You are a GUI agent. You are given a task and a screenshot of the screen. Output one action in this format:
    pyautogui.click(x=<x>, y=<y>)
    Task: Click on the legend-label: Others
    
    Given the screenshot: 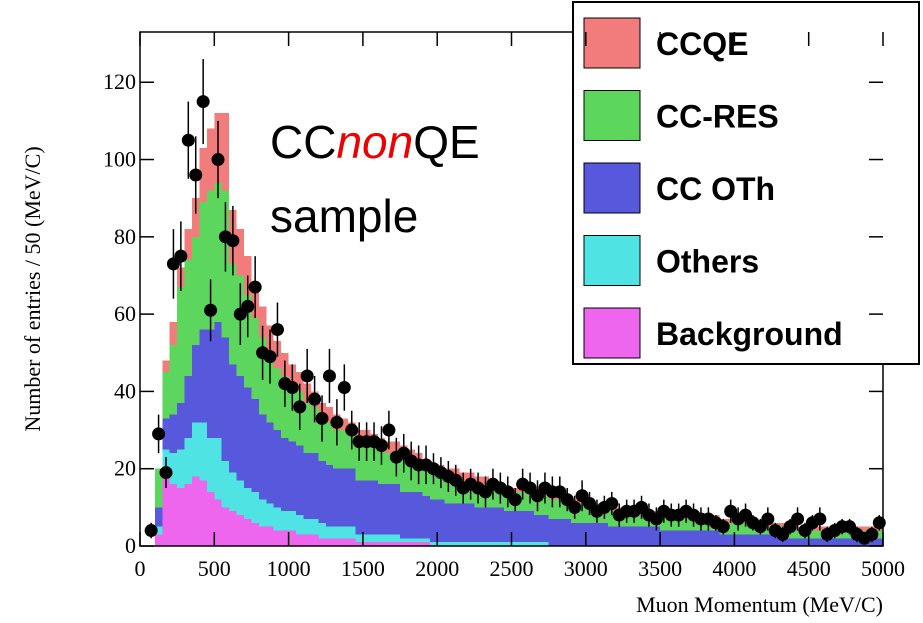 What is the action you would take?
    pyautogui.click(x=707, y=262)
    